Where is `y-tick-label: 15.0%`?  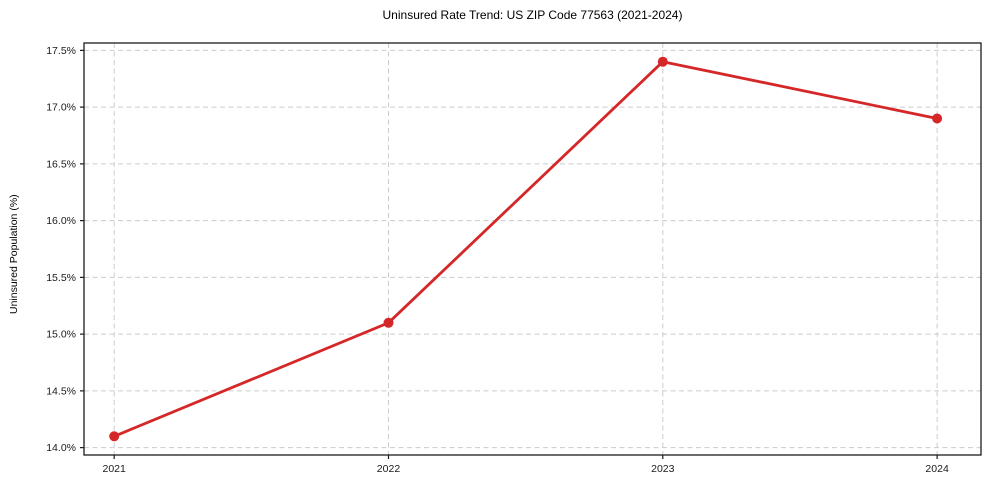 y-tick-label: 15.0% is located at coordinates (61, 335).